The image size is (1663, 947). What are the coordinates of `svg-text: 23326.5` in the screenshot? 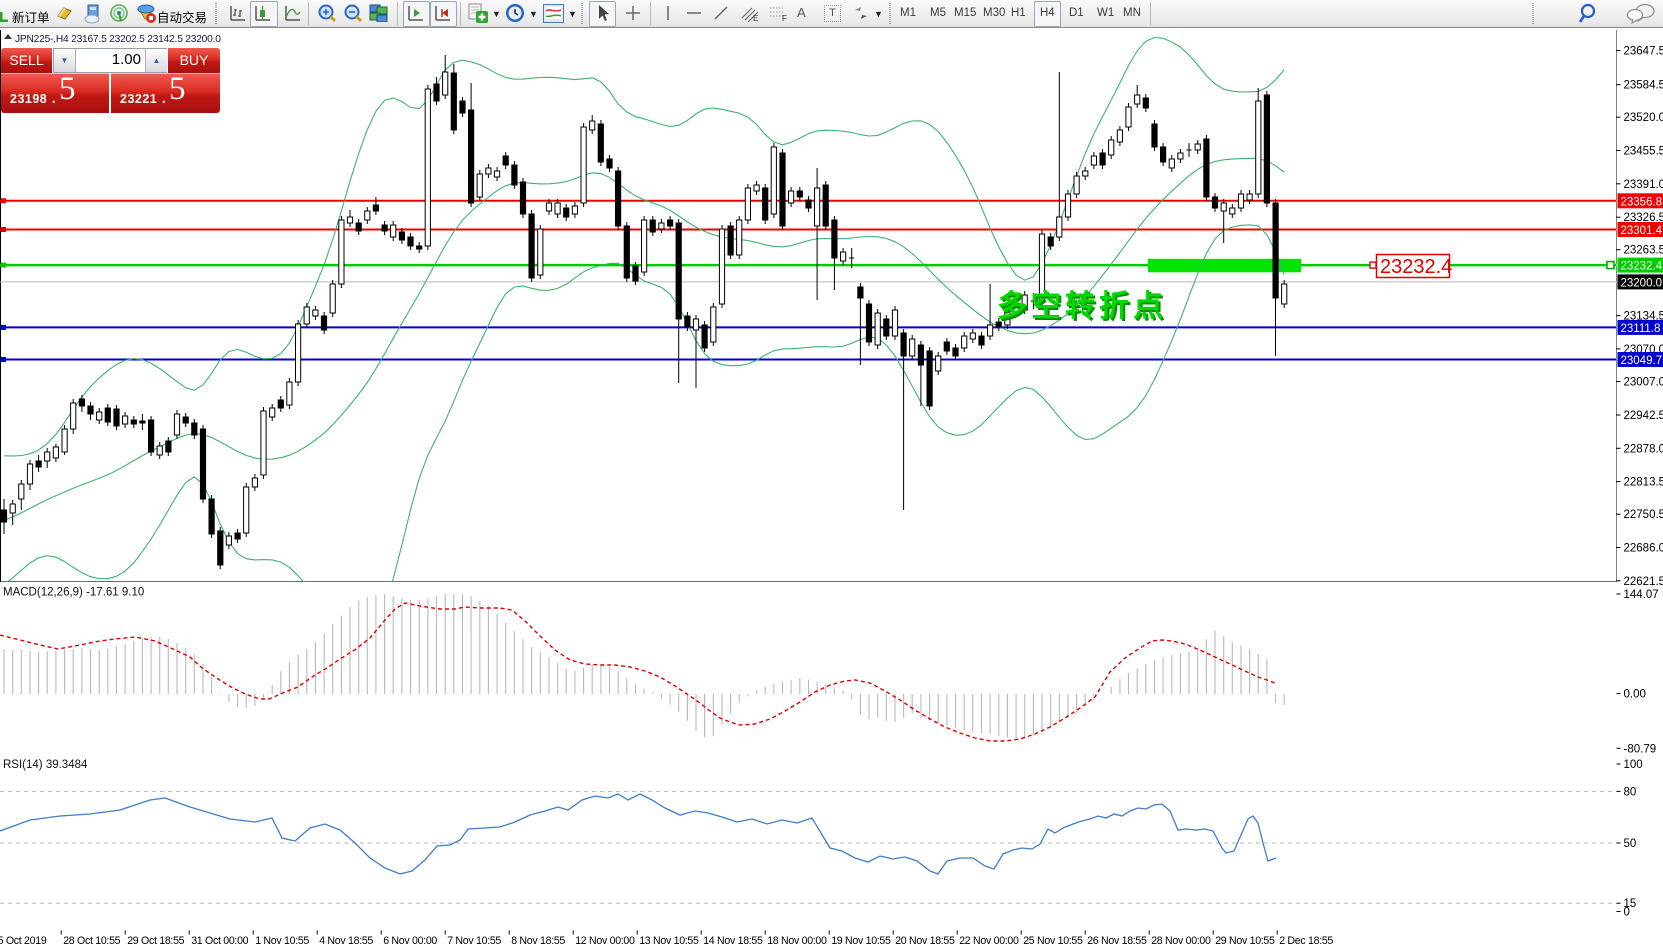 It's located at (1643, 218).